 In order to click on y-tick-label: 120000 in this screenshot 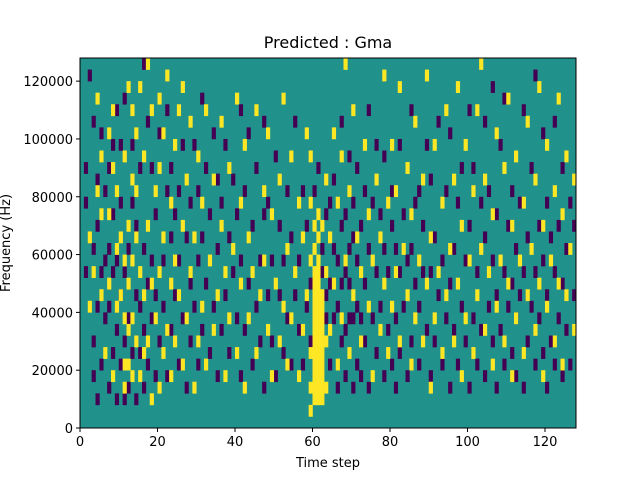, I will do `click(48, 82)`.